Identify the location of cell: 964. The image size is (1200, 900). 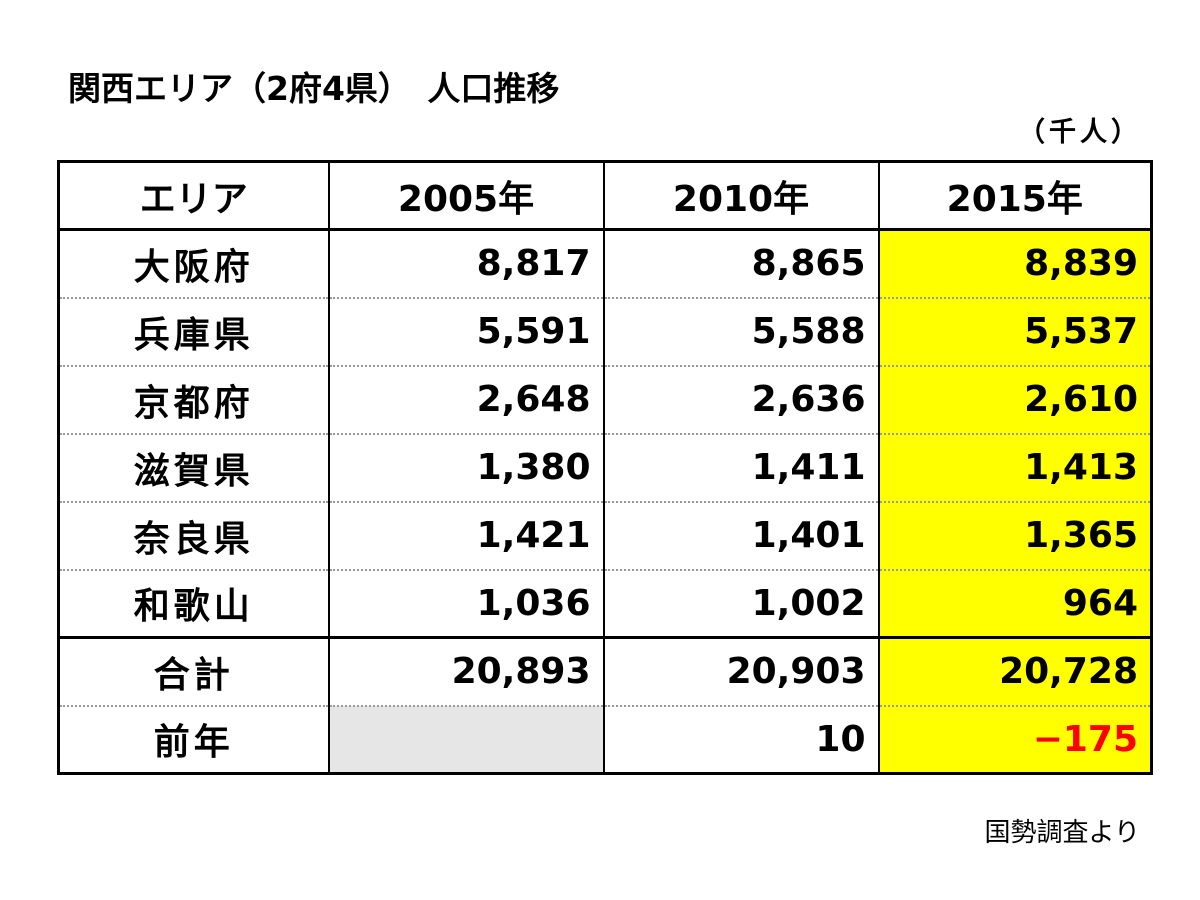
(1015, 604).